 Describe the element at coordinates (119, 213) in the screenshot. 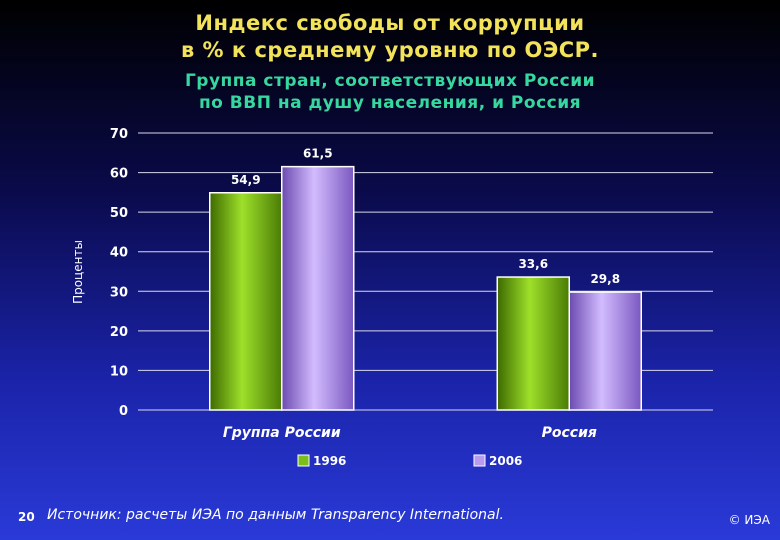

I see `y-tick-label: 50` at that location.